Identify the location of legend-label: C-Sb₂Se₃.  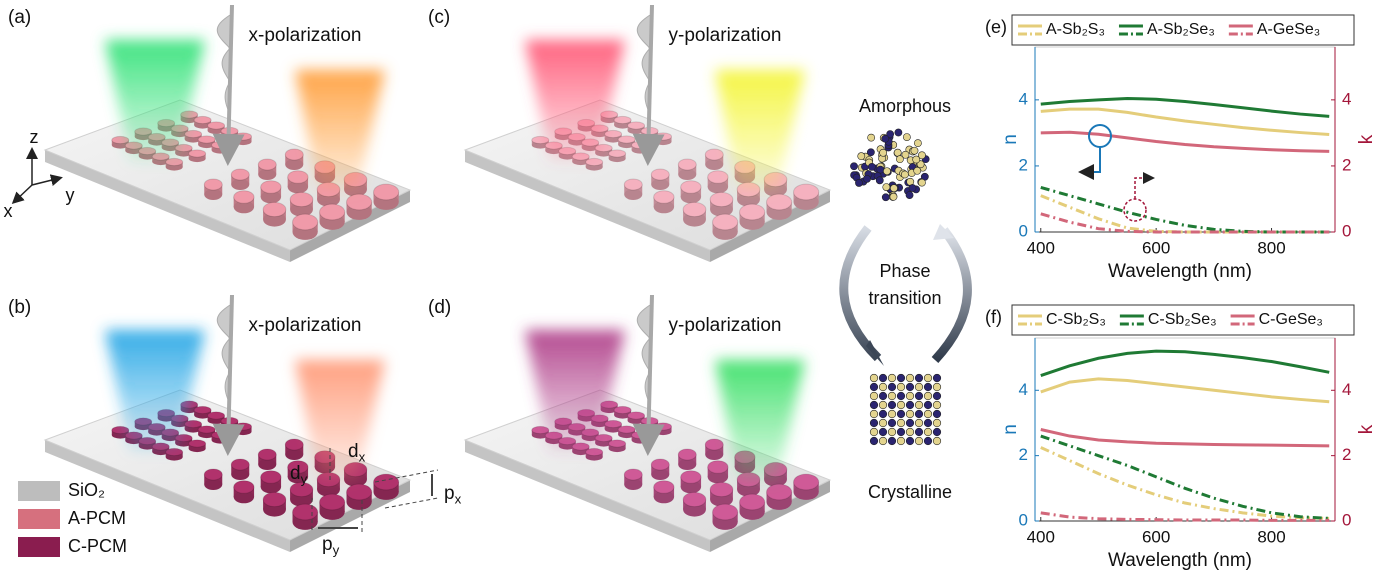
(1182, 319).